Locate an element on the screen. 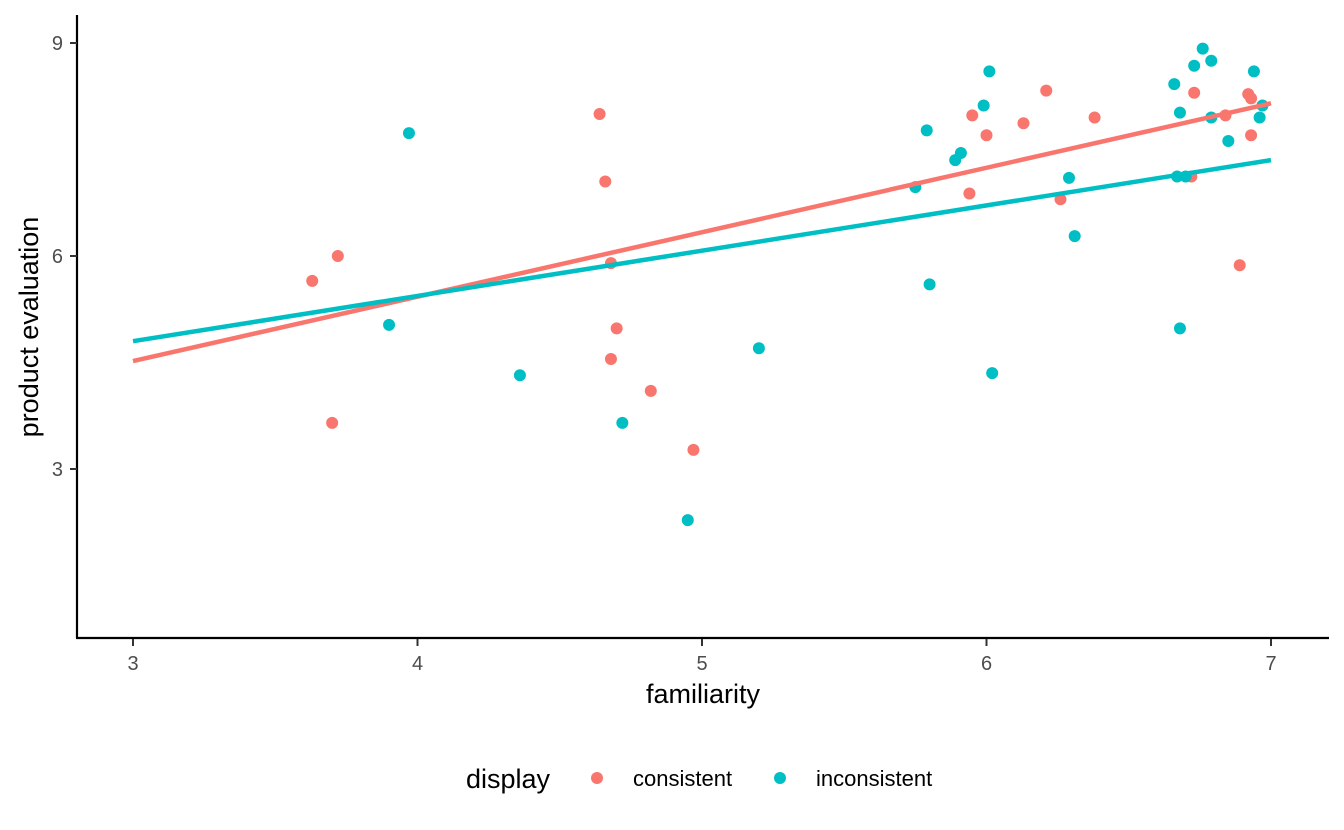  legend-key-inconsistent is located at coordinates (780, 778).